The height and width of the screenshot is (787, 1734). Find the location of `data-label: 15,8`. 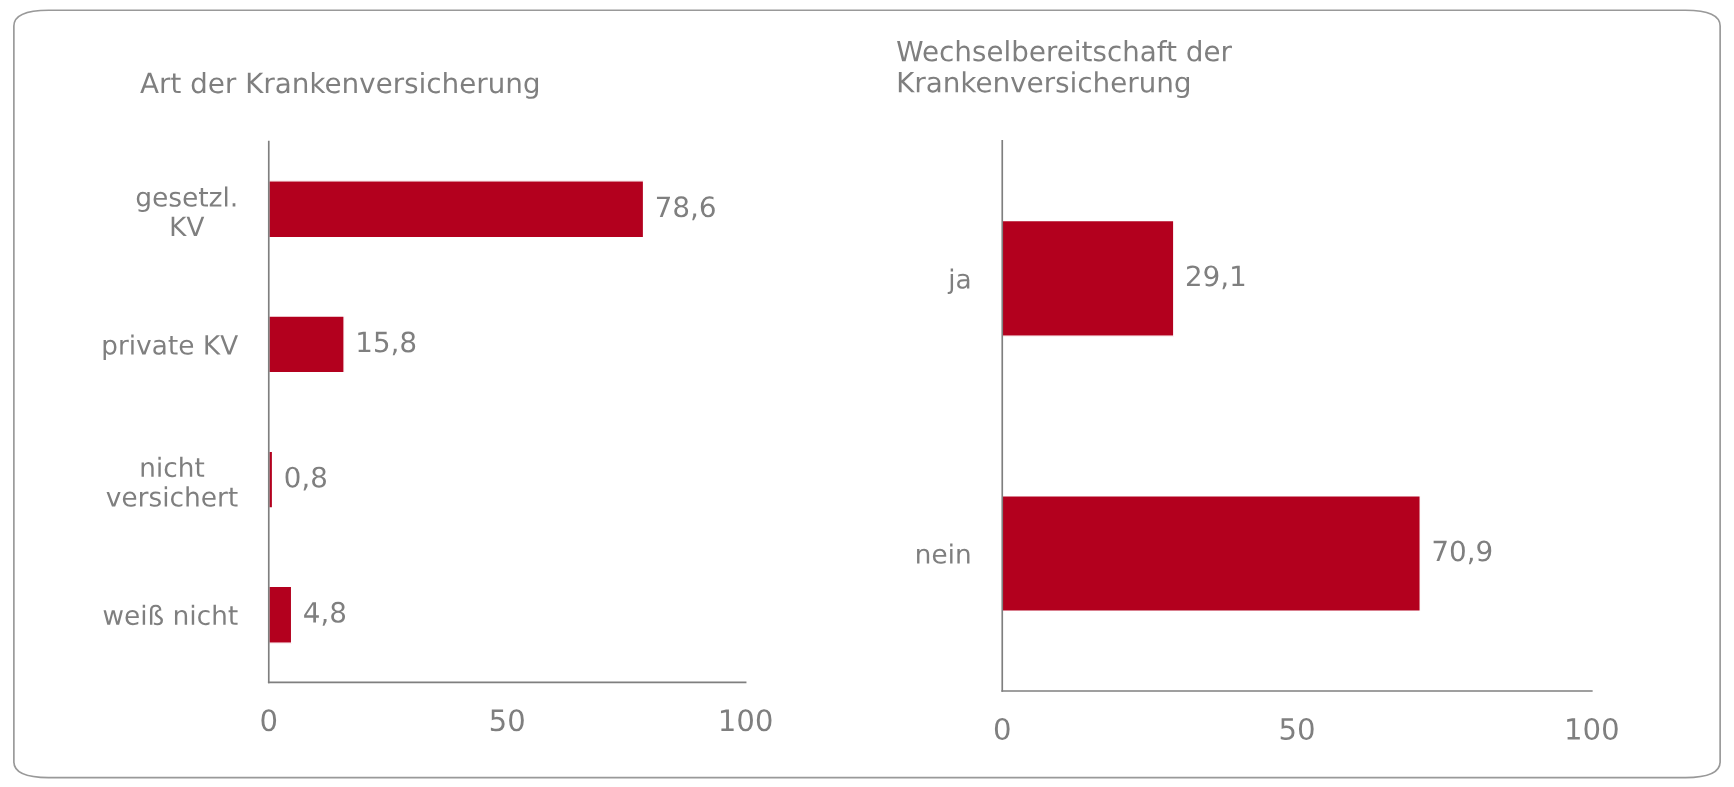

data-label: 15,8 is located at coordinates (387, 343).